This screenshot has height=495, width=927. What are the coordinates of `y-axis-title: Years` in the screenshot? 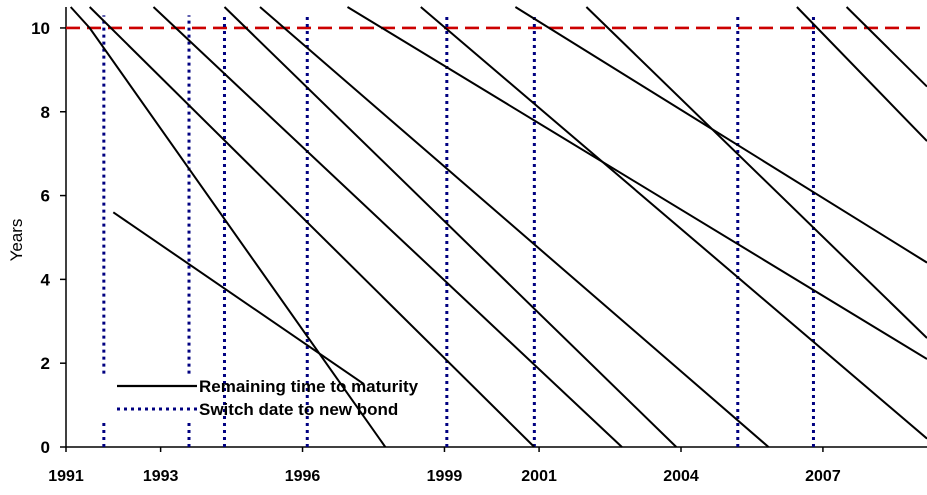 It's located at (16, 240).